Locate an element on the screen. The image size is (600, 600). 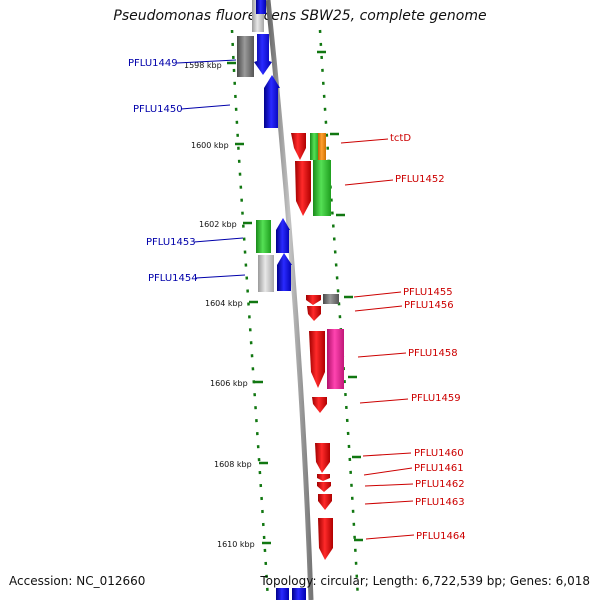
leader-pflu1459 is located at coordinates (384, 401).